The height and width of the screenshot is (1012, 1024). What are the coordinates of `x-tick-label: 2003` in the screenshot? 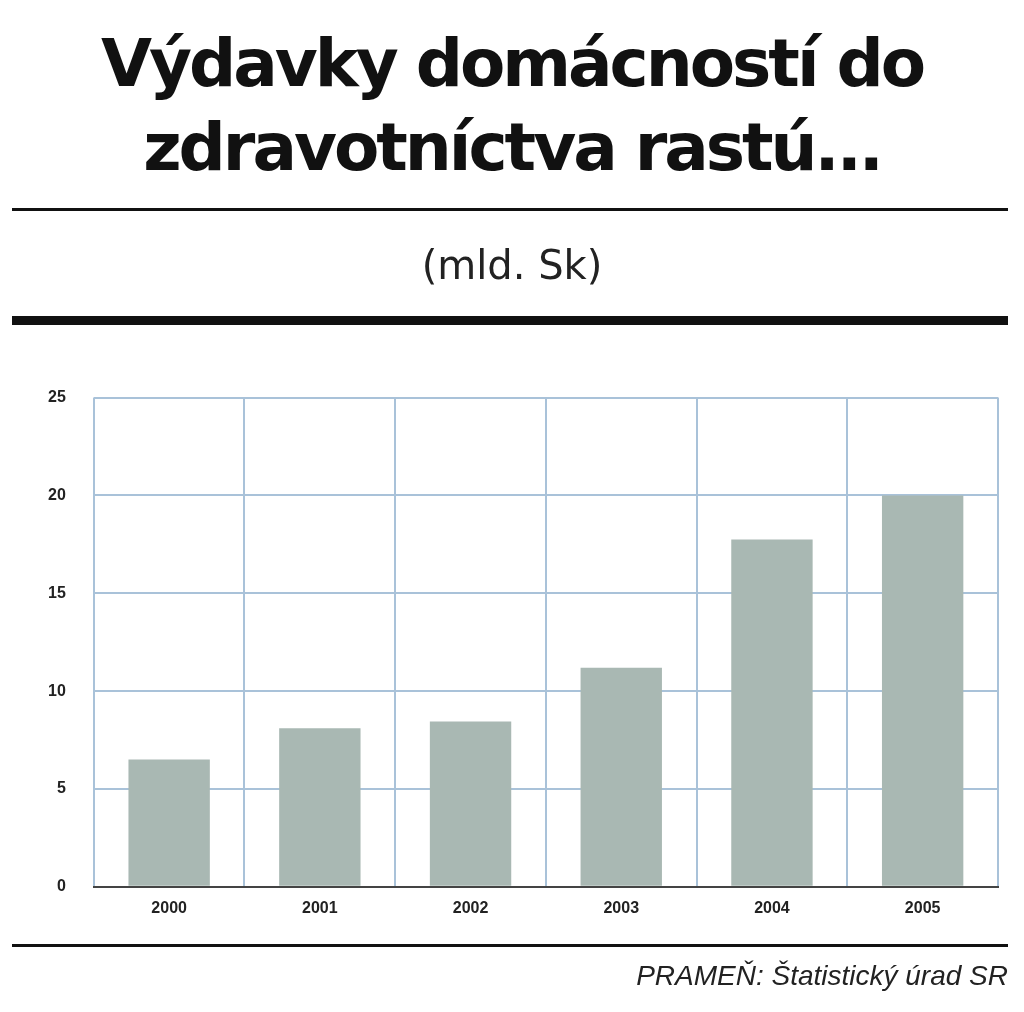 It's located at (621, 907).